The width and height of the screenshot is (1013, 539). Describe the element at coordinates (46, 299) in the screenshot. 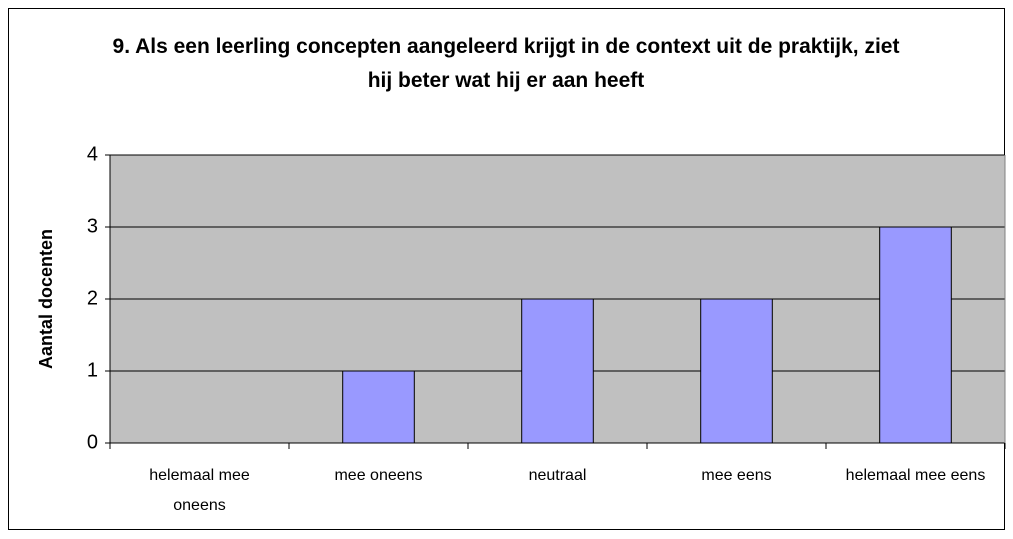

I see `y-axis-label: Aantal docenten` at that location.